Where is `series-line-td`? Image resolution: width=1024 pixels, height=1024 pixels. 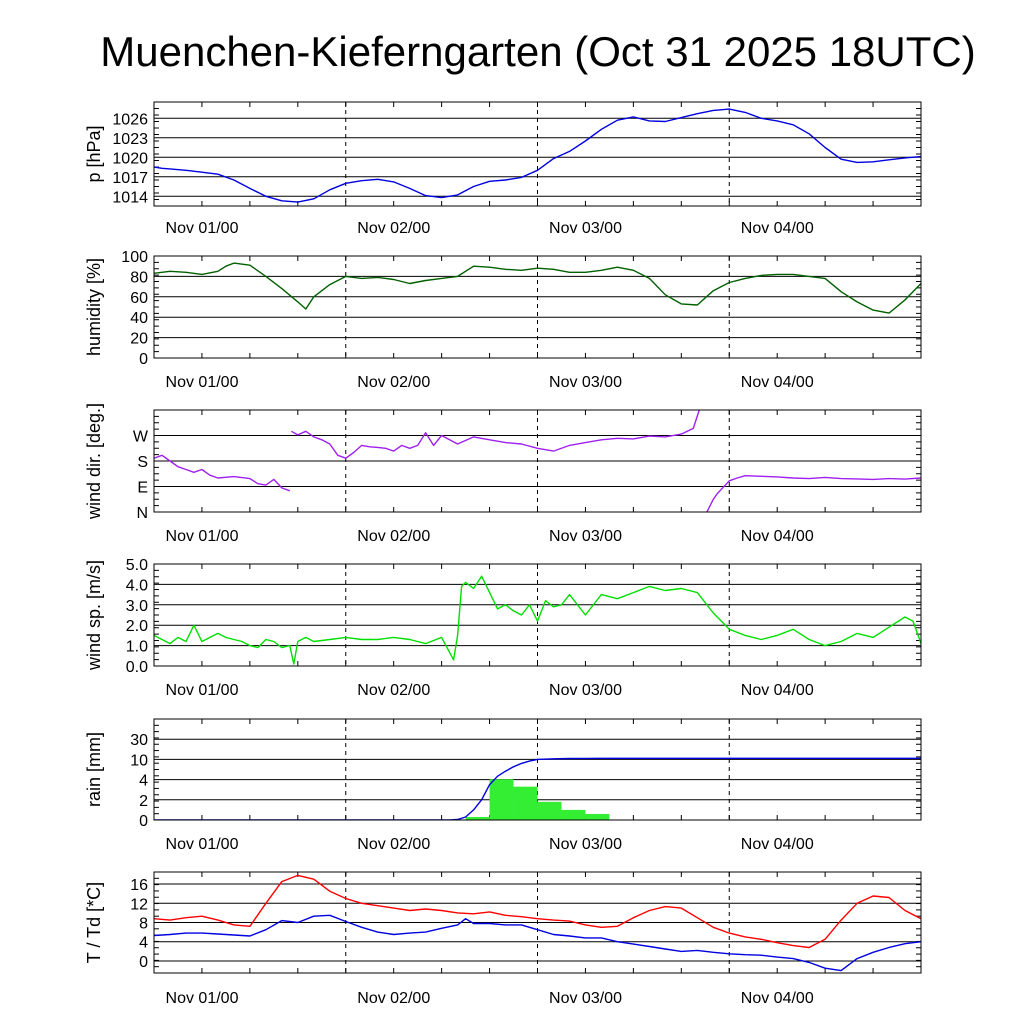 series-line-td is located at coordinates (537, 943).